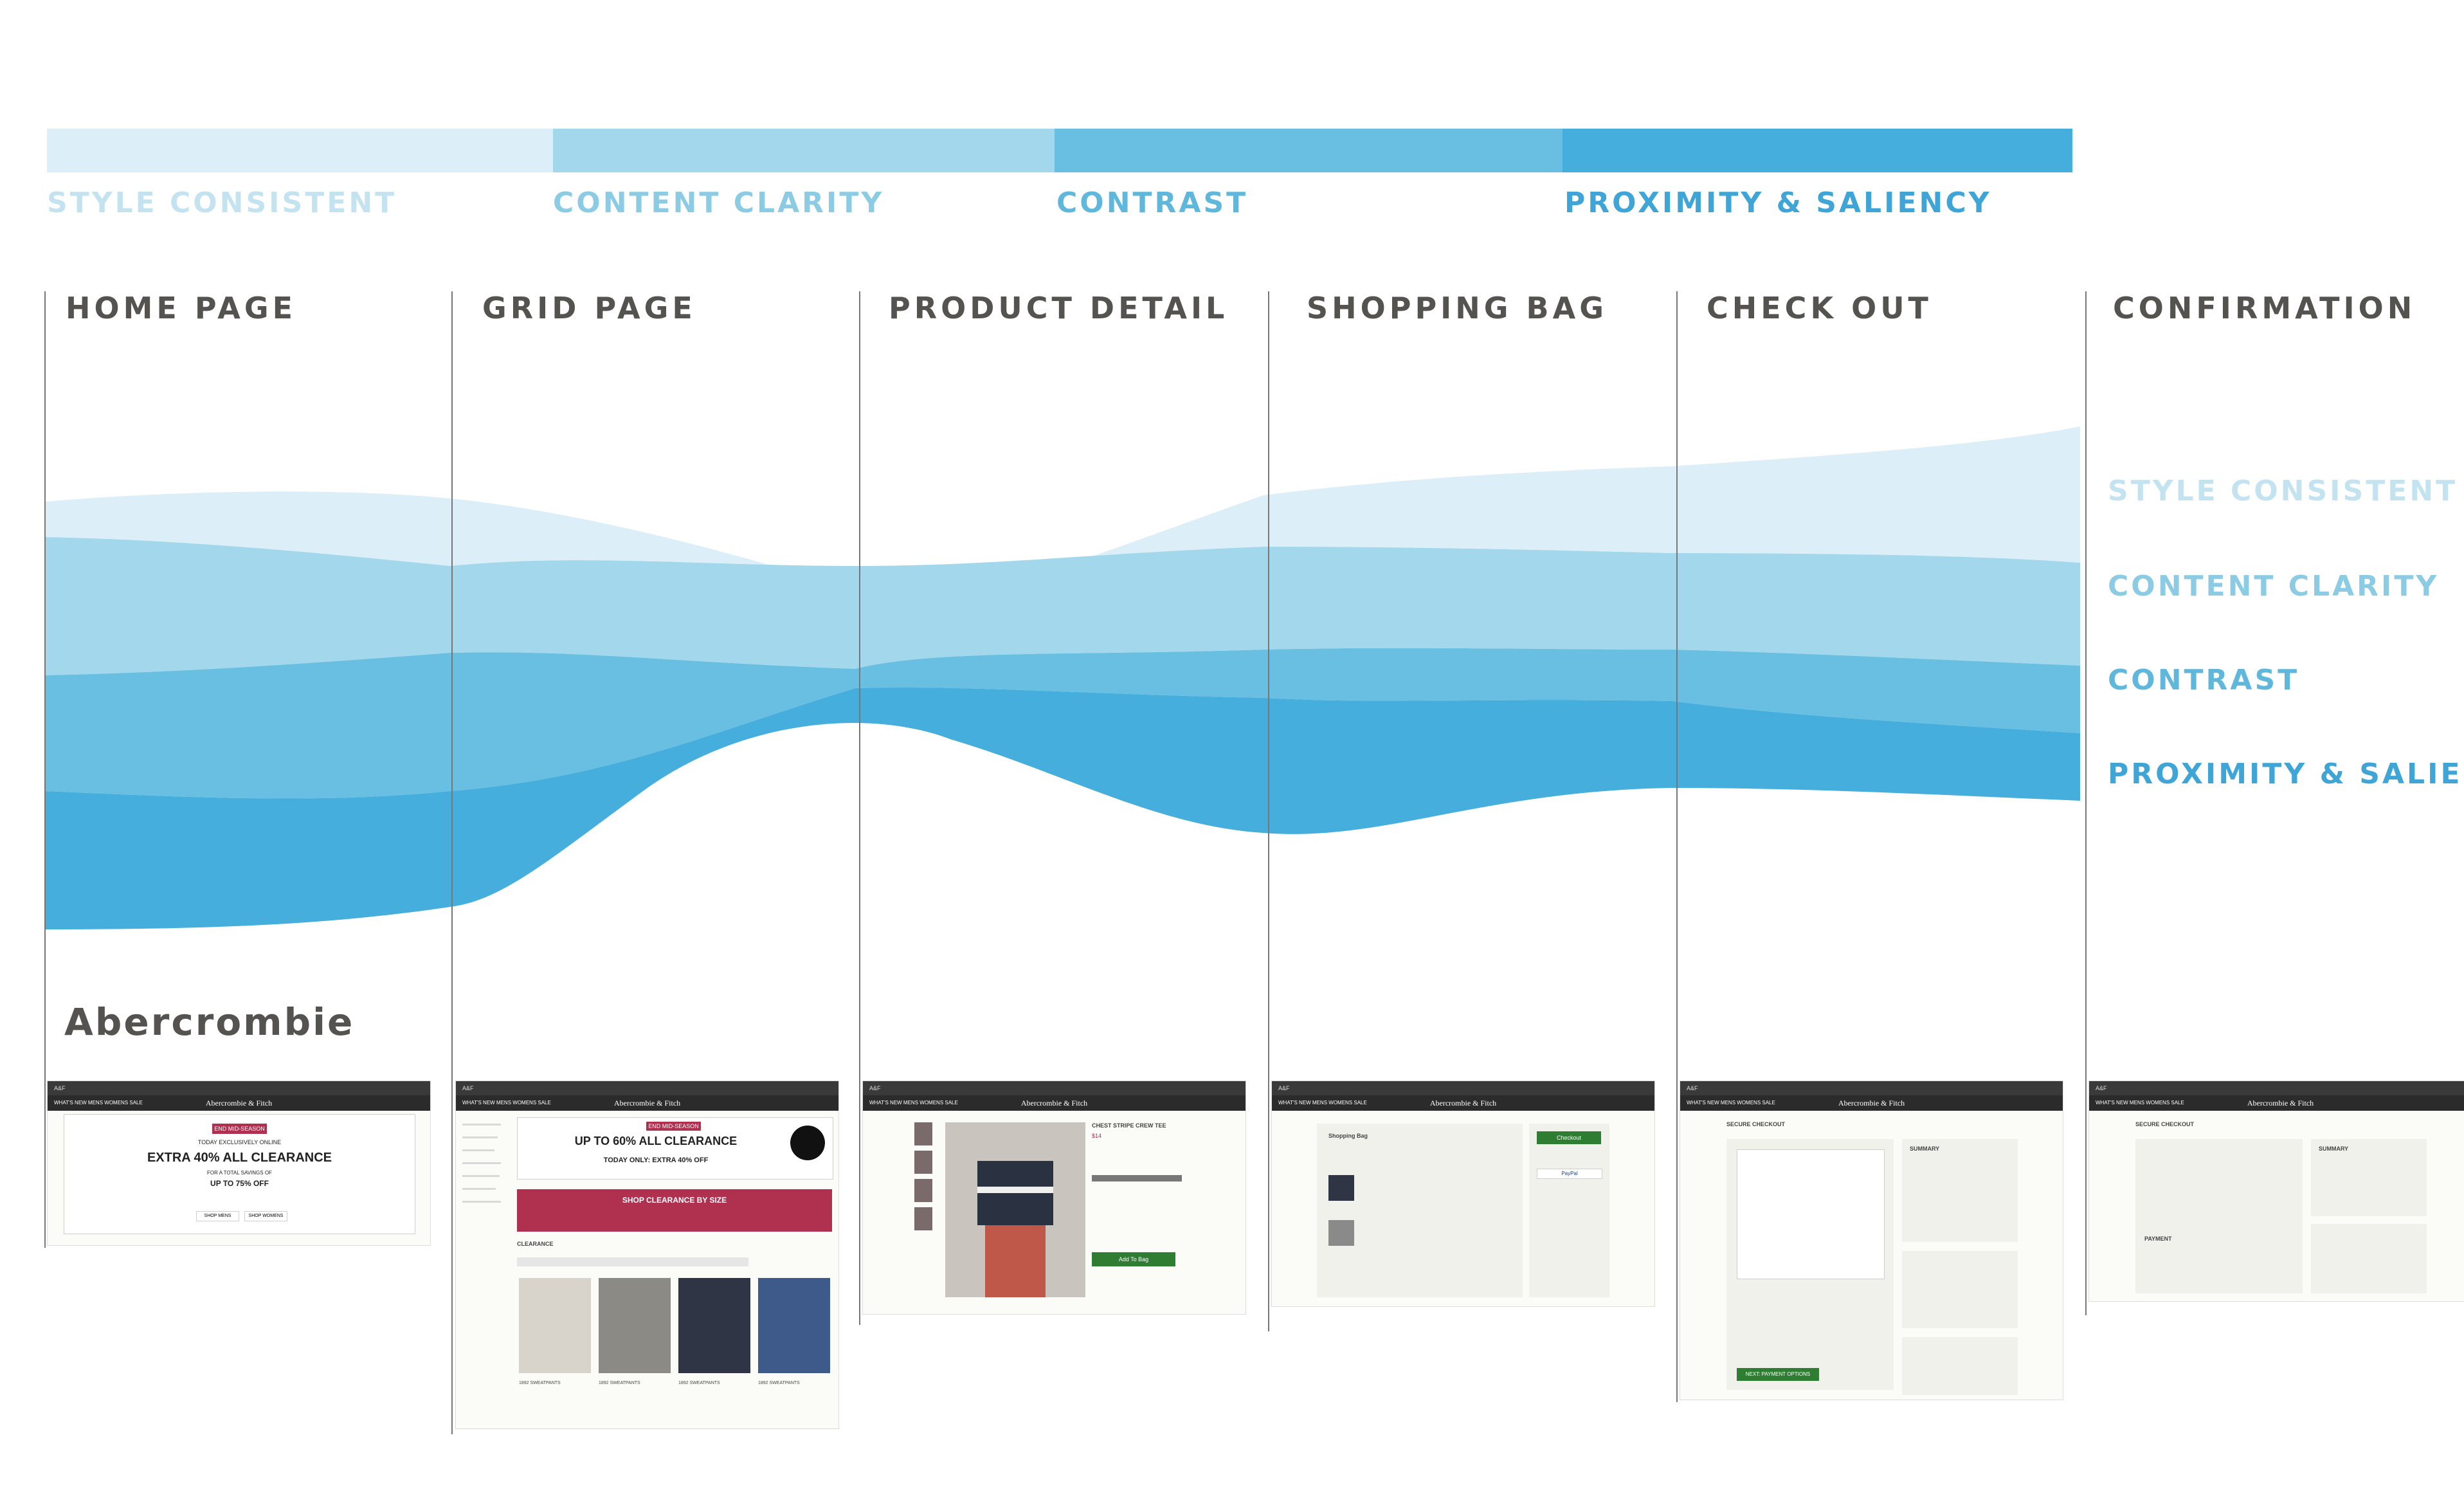 This screenshot has width=2464, height=1487. I want to click on checkout-bag-panel, so click(1960, 1366).